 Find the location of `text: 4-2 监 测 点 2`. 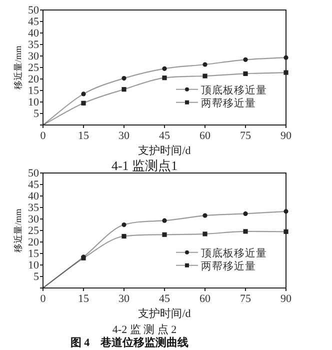

text: 4-2 监 测 点 2 is located at coordinates (144, 329).